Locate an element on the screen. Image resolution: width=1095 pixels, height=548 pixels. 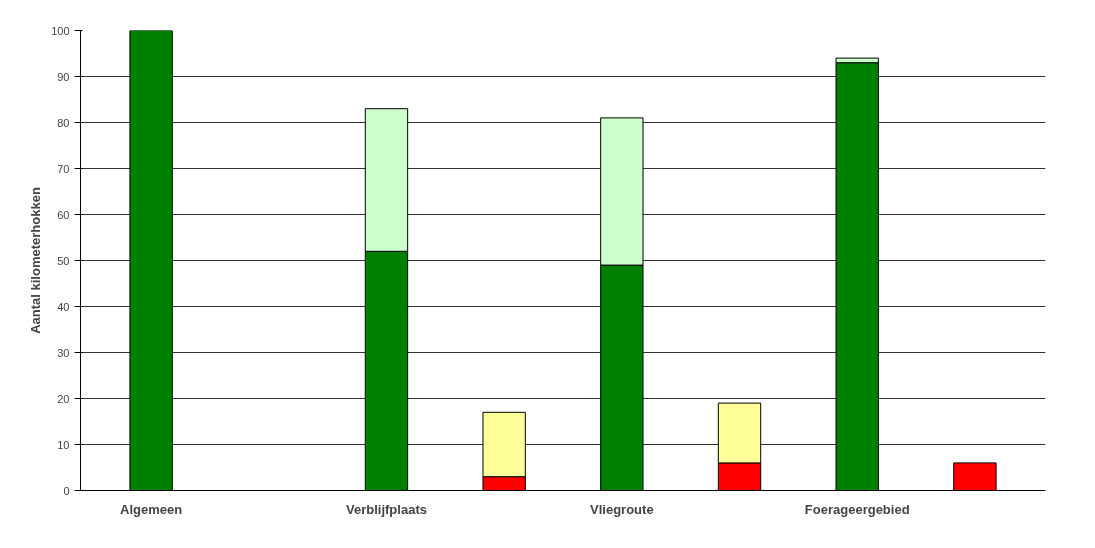
y-tick-label: 30 is located at coordinates (63, 352).